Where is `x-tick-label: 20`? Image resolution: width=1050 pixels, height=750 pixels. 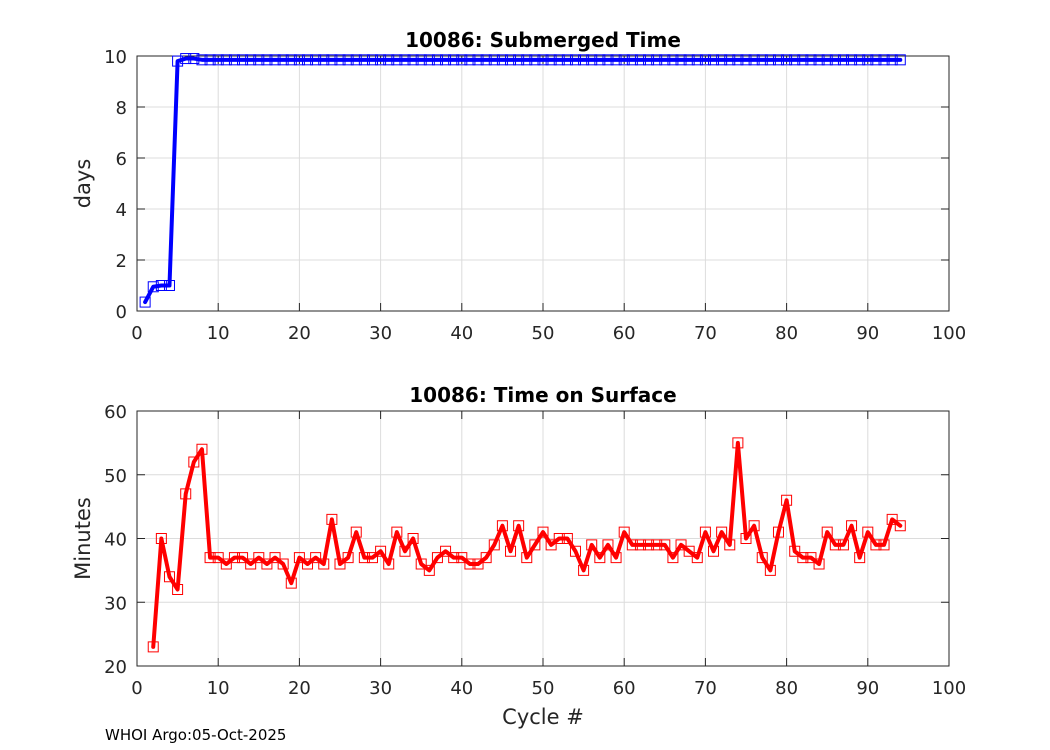 x-tick-label: 20 is located at coordinates (299, 333).